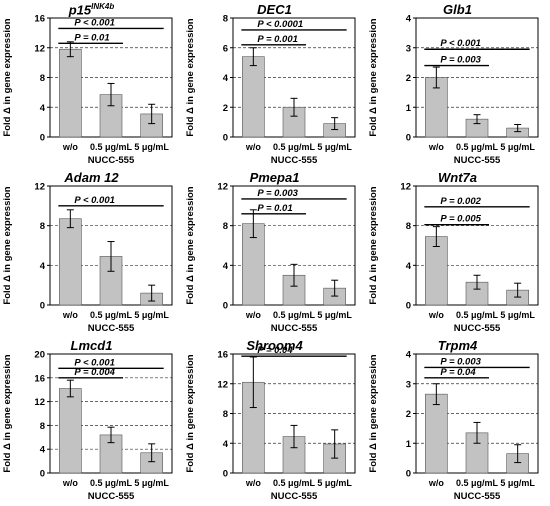 This screenshot has height=506, width=550. What do you see at coordinates (91, 37) in the screenshot?
I see `significance-label: P = 0.01` at bounding box center [91, 37].